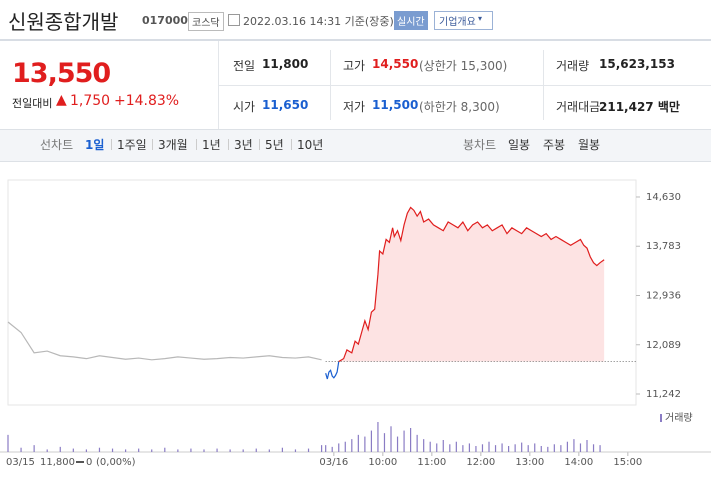 This screenshot has height=478, width=711. Describe the element at coordinates (95, 145) in the screenshot. I see `tab: 1일` at that location.